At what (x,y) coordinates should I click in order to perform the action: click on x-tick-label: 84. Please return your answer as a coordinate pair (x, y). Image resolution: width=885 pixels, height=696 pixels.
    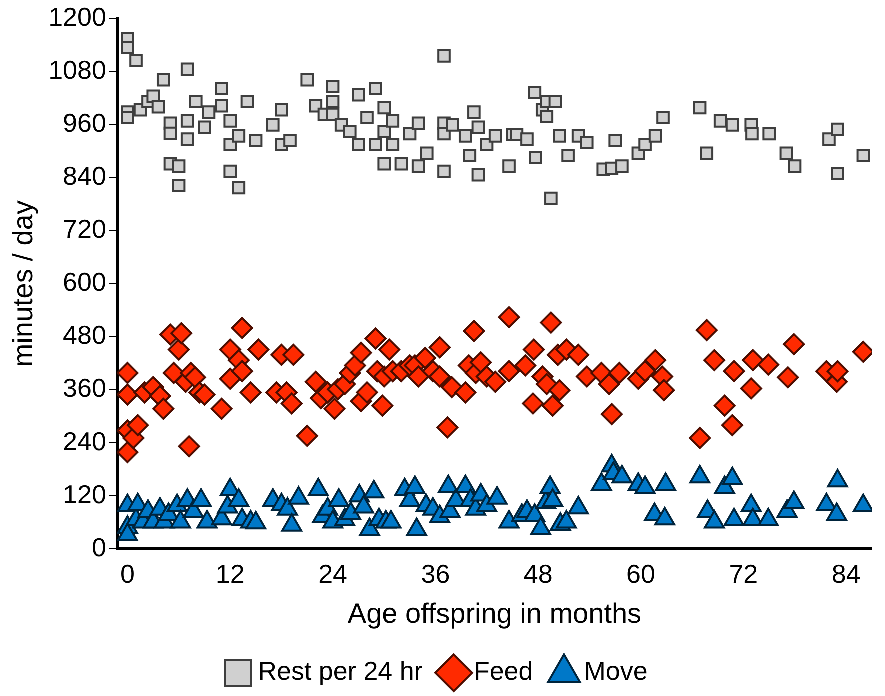
    Looking at the image, I should click on (846, 573).